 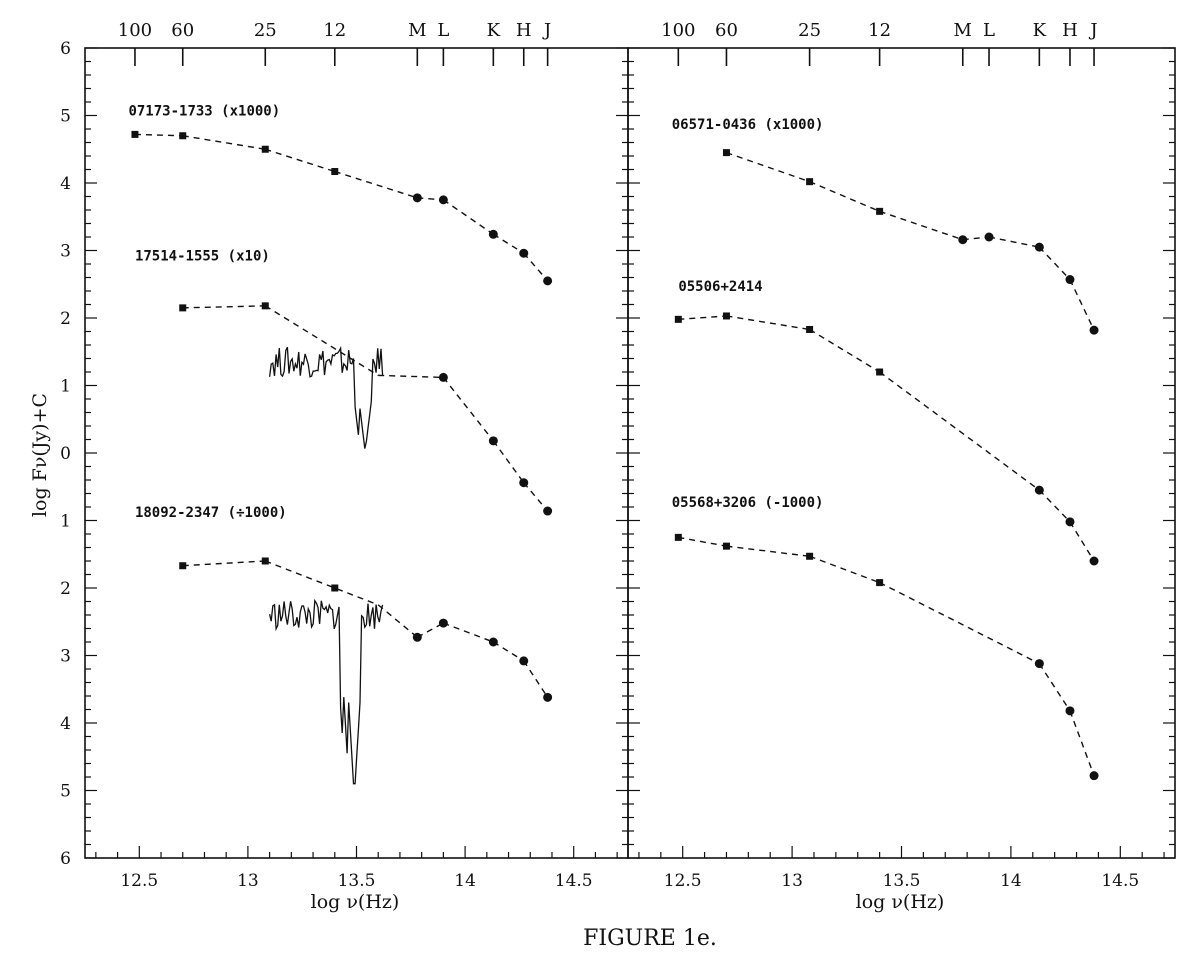 What do you see at coordinates (900, 902) in the screenshot?
I see `x-axis-title-right: log ν(Hz)` at bounding box center [900, 902].